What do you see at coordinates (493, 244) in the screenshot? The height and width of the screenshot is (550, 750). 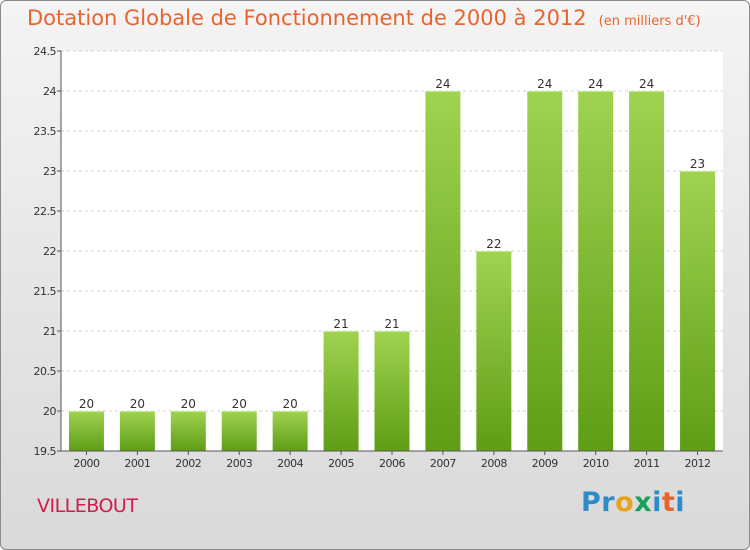 I see `data-label: 22` at bounding box center [493, 244].